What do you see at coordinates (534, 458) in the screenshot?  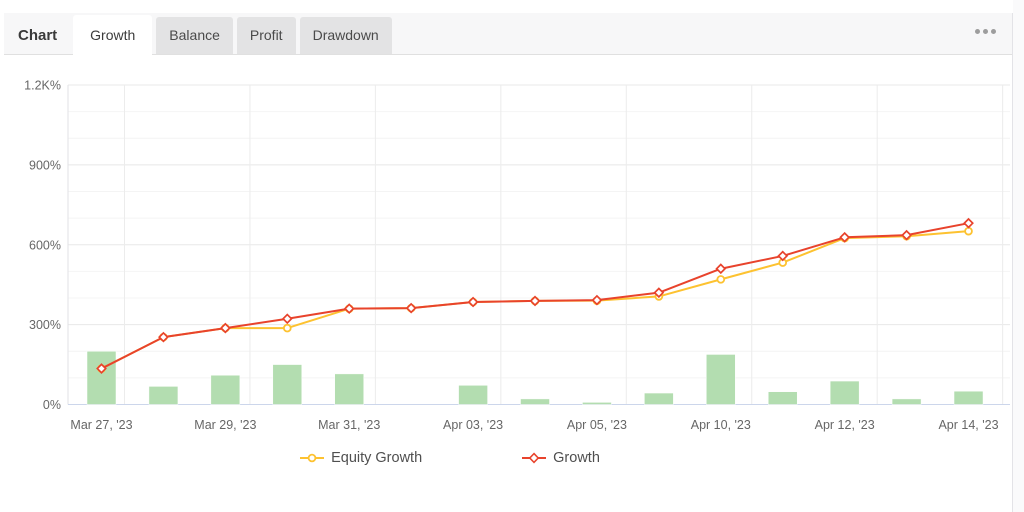 I see `growth-marker-icon` at bounding box center [534, 458].